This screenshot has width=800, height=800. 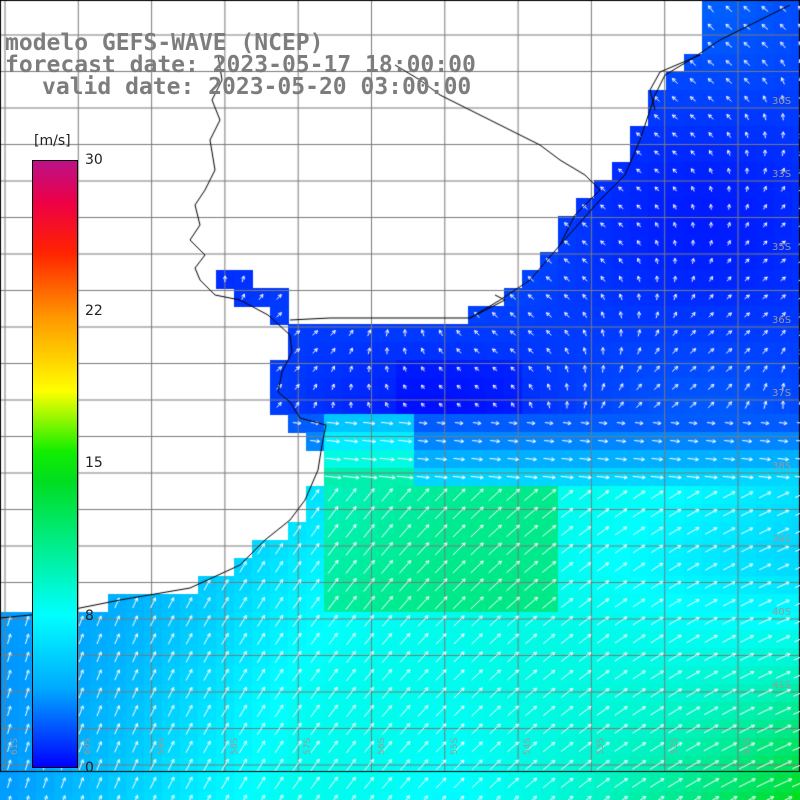 What do you see at coordinates (381, 746) in the screenshot?
I see `longitude-label: 56S` at bounding box center [381, 746].